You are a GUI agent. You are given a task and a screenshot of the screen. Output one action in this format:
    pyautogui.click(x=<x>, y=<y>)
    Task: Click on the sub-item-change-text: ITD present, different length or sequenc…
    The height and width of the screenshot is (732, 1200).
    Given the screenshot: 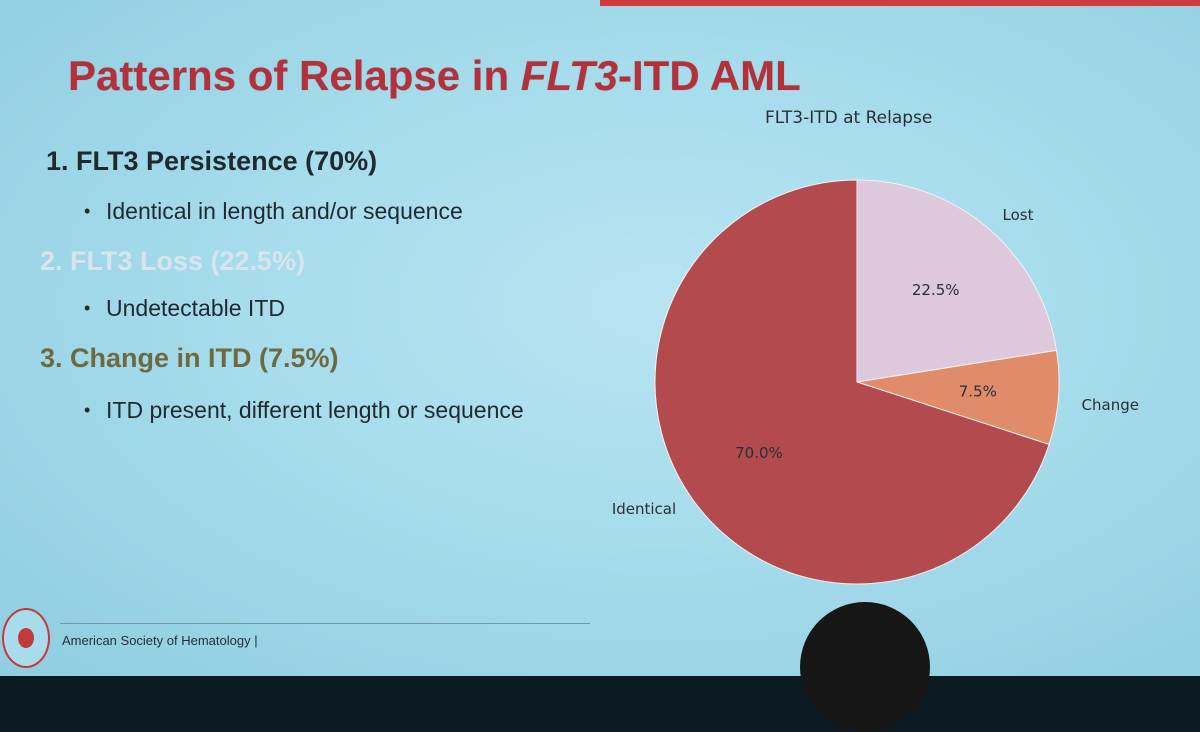 What is the action you would take?
    pyautogui.click(x=315, y=410)
    